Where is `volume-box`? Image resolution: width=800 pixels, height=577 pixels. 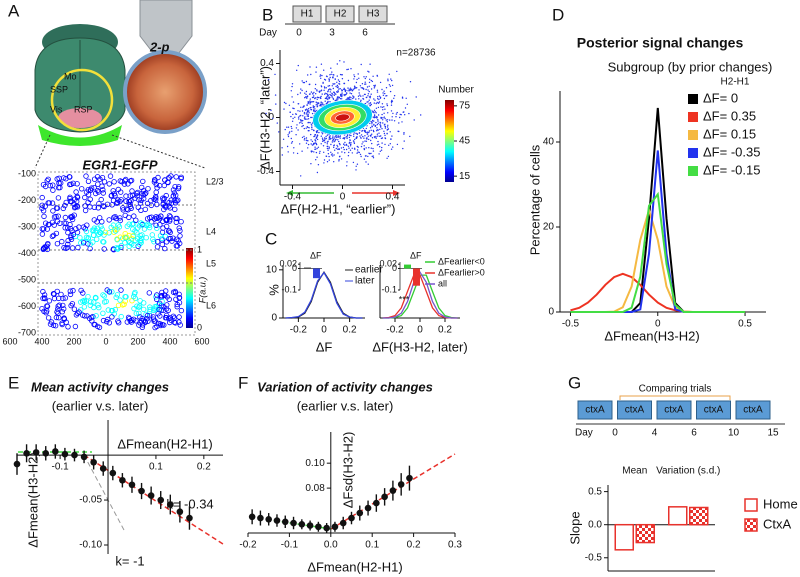 volume-box is located at coordinates (116, 253).